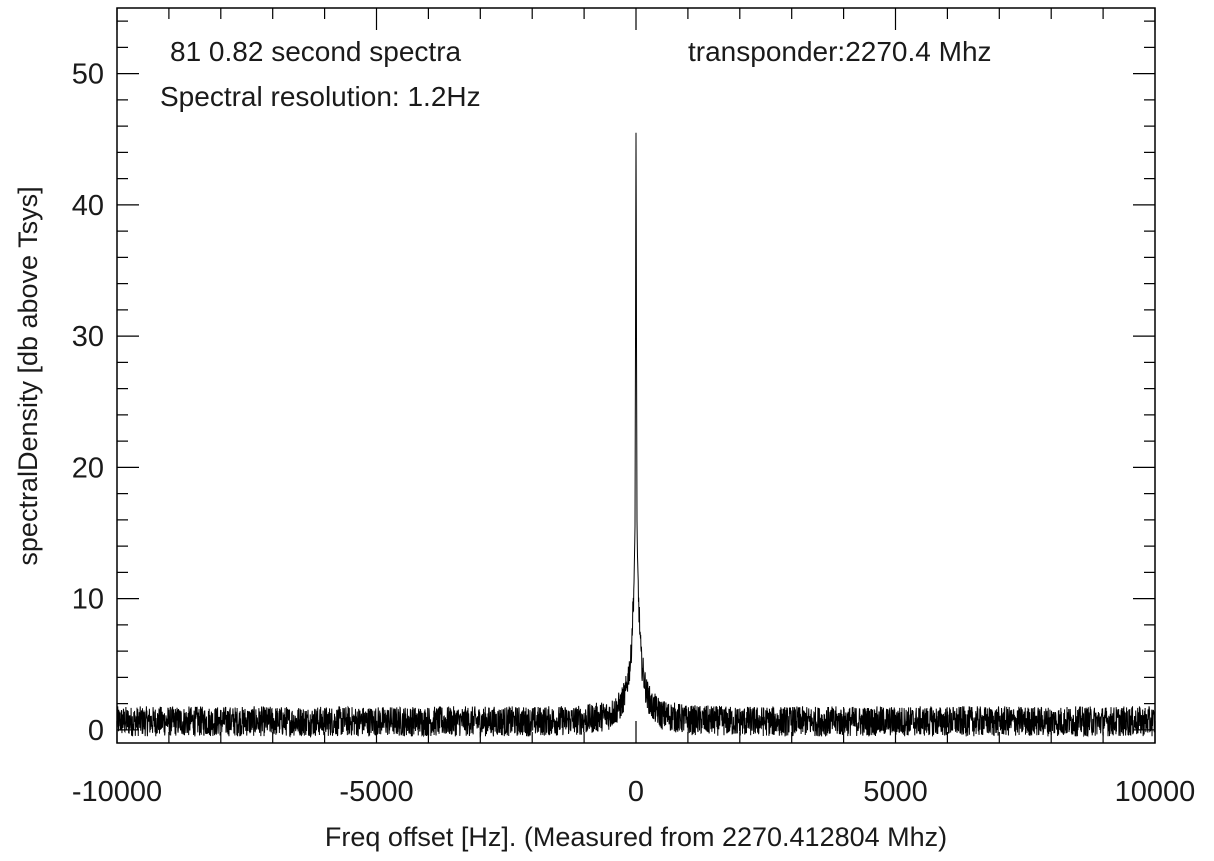  What do you see at coordinates (88, 337) in the screenshot?
I see `y-tick-label: 30` at bounding box center [88, 337].